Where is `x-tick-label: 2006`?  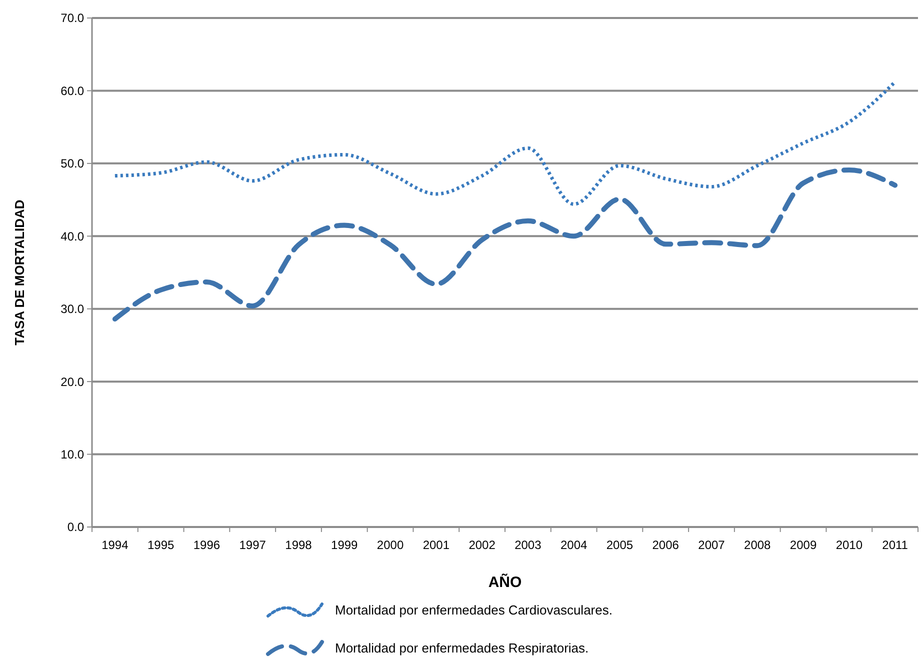 x-tick-label: 2006 is located at coordinates (666, 545).